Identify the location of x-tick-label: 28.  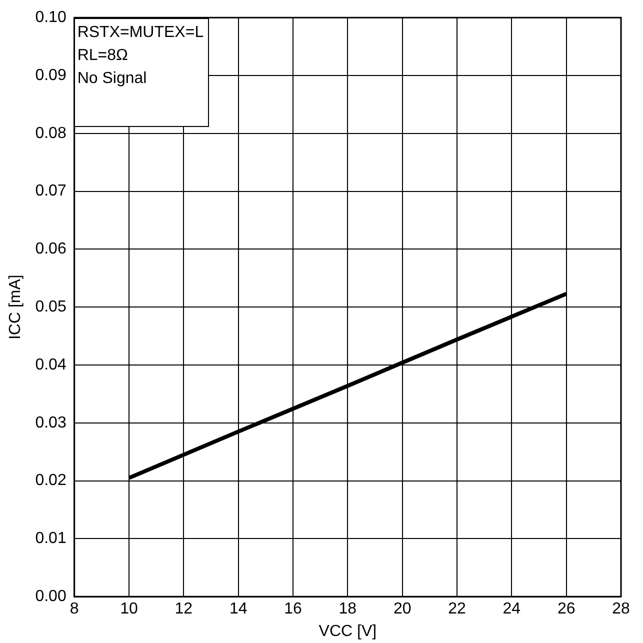
(621, 609).